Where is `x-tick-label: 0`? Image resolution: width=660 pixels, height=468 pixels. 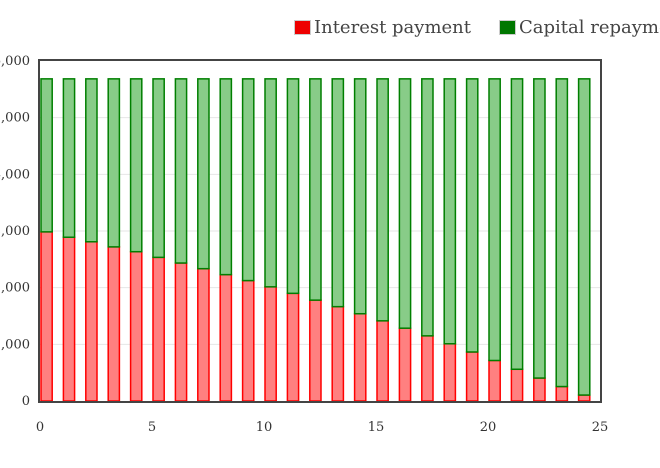
x-tick-label: 0 is located at coordinates (40, 427).